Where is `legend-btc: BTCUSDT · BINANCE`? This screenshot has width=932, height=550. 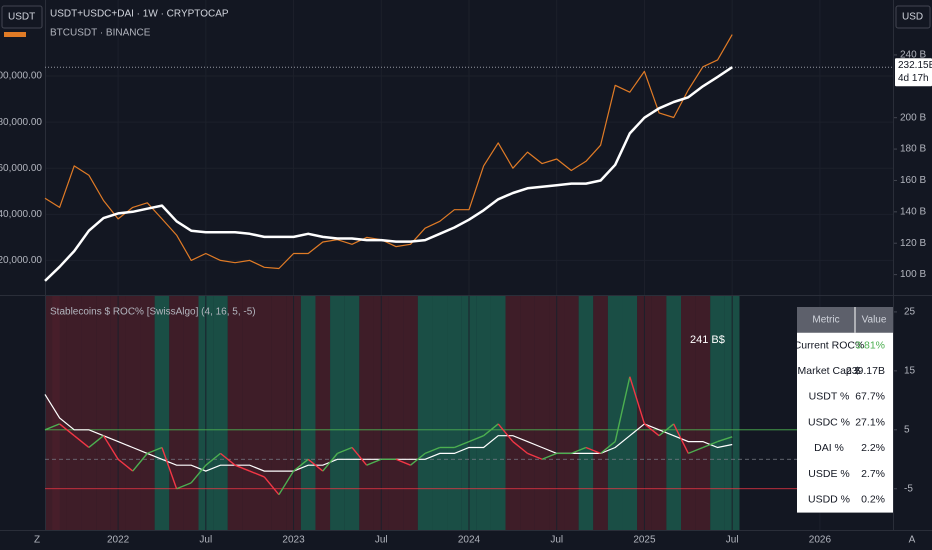
legend-btc: BTCUSDT · BINANCE is located at coordinates (100, 33).